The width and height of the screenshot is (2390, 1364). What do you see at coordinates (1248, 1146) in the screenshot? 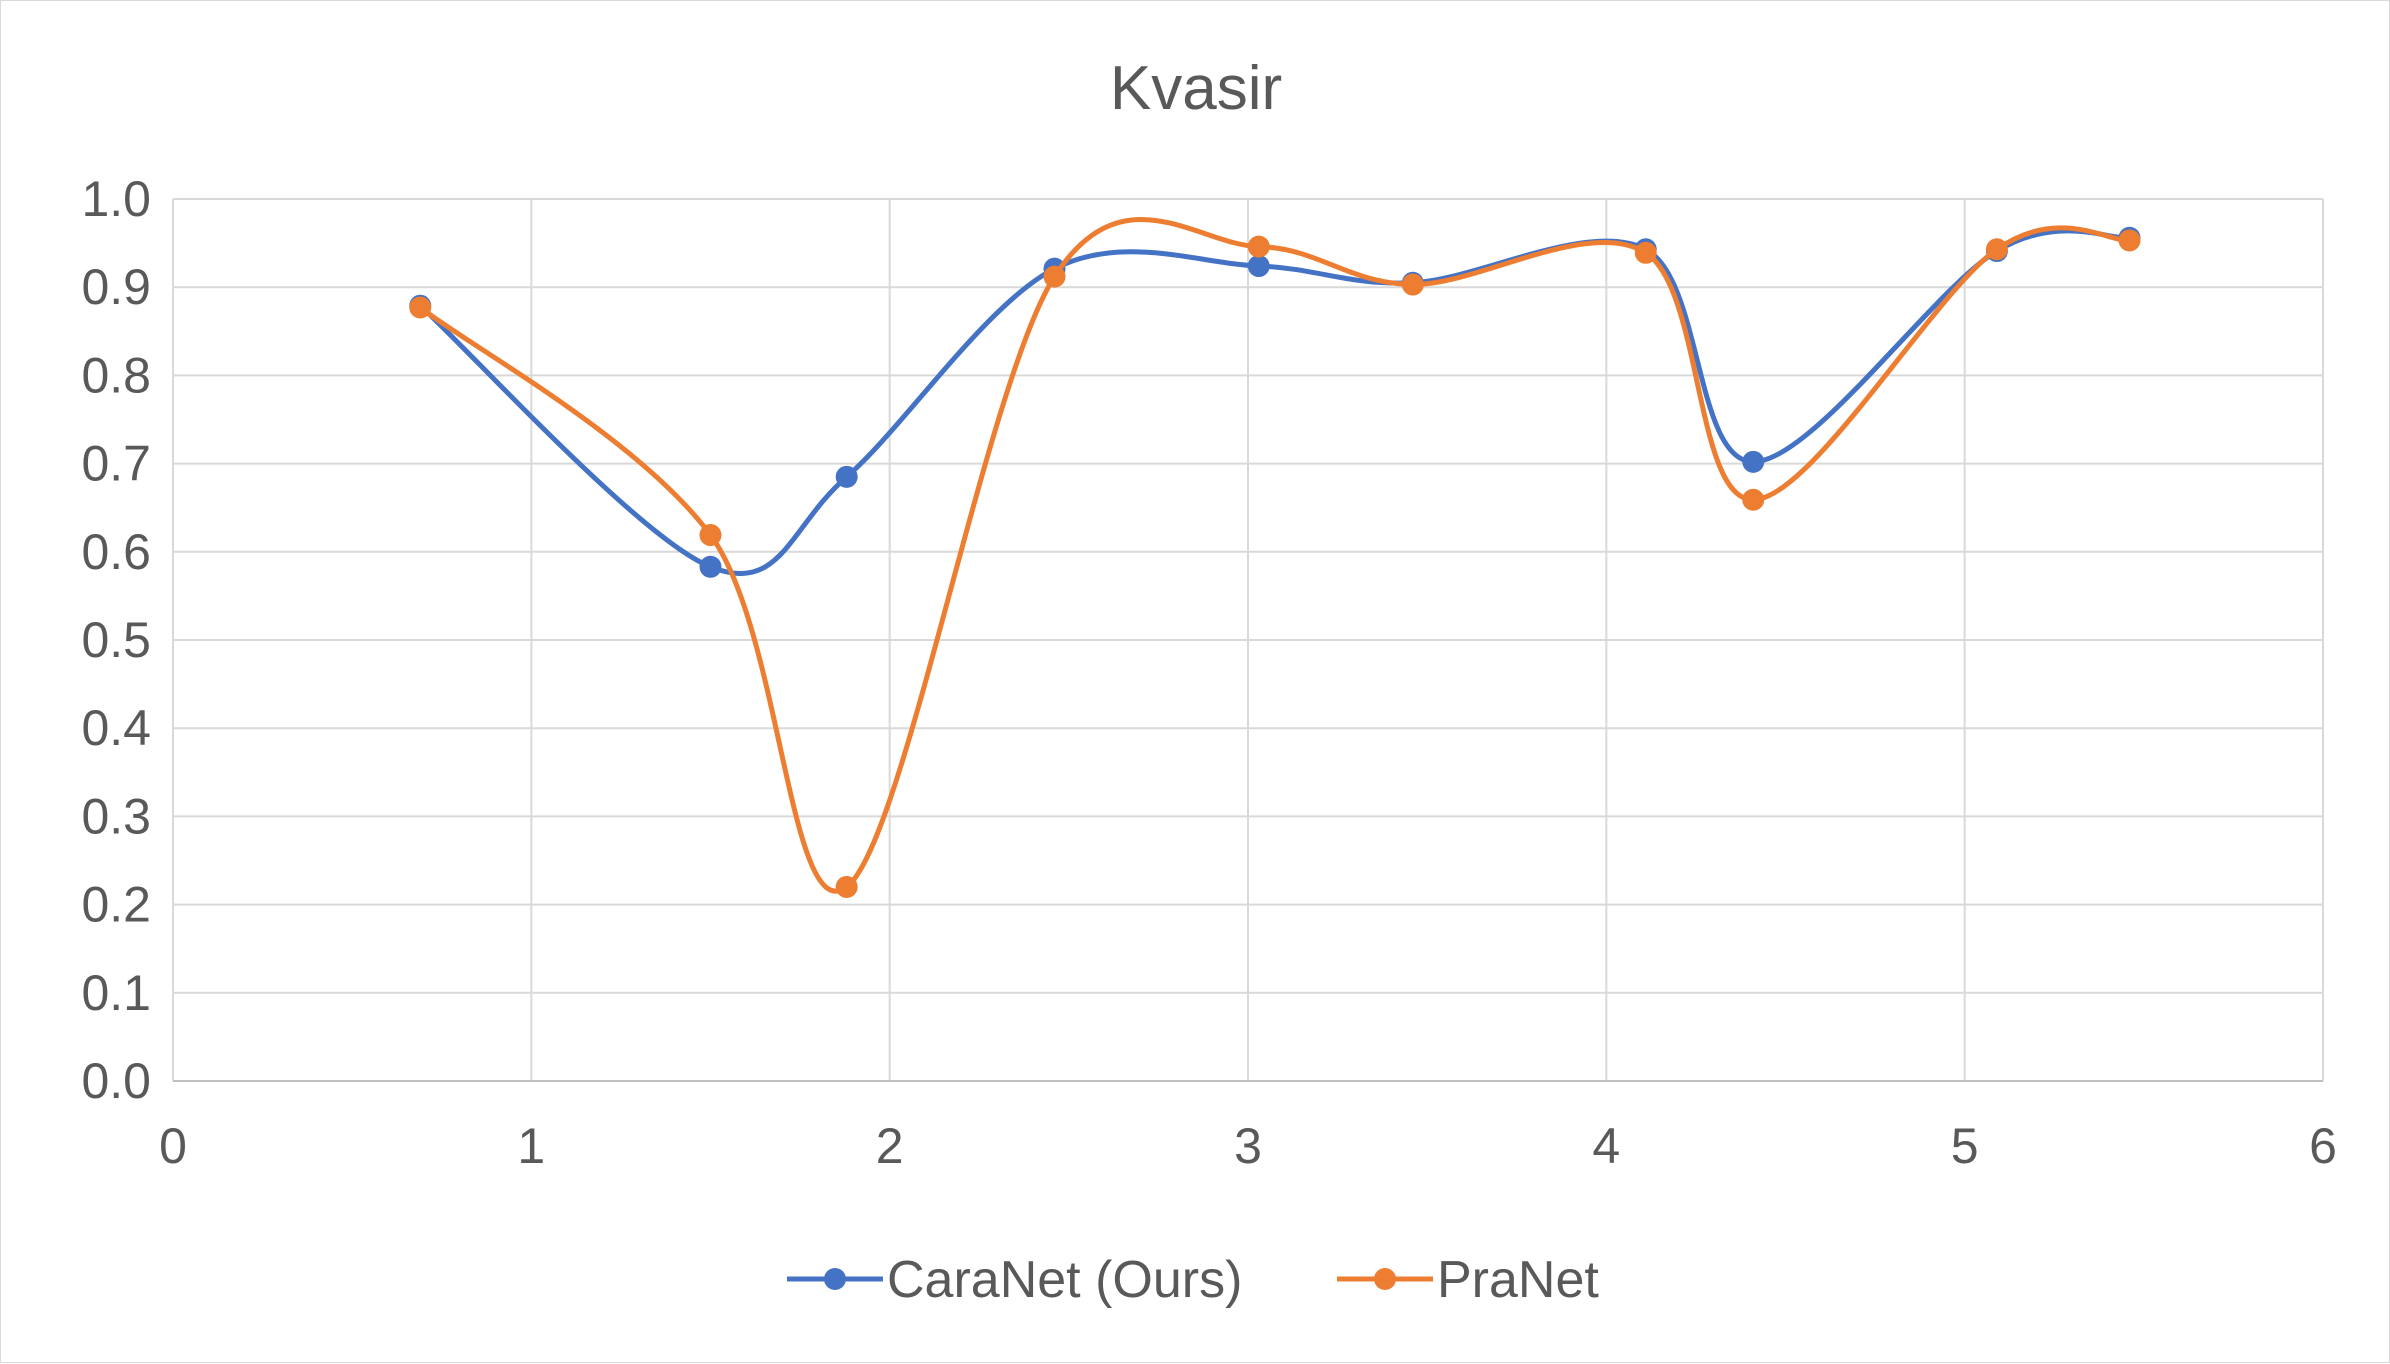
I see `x-tick-label: 3` at bounding box center [1248, 1146].